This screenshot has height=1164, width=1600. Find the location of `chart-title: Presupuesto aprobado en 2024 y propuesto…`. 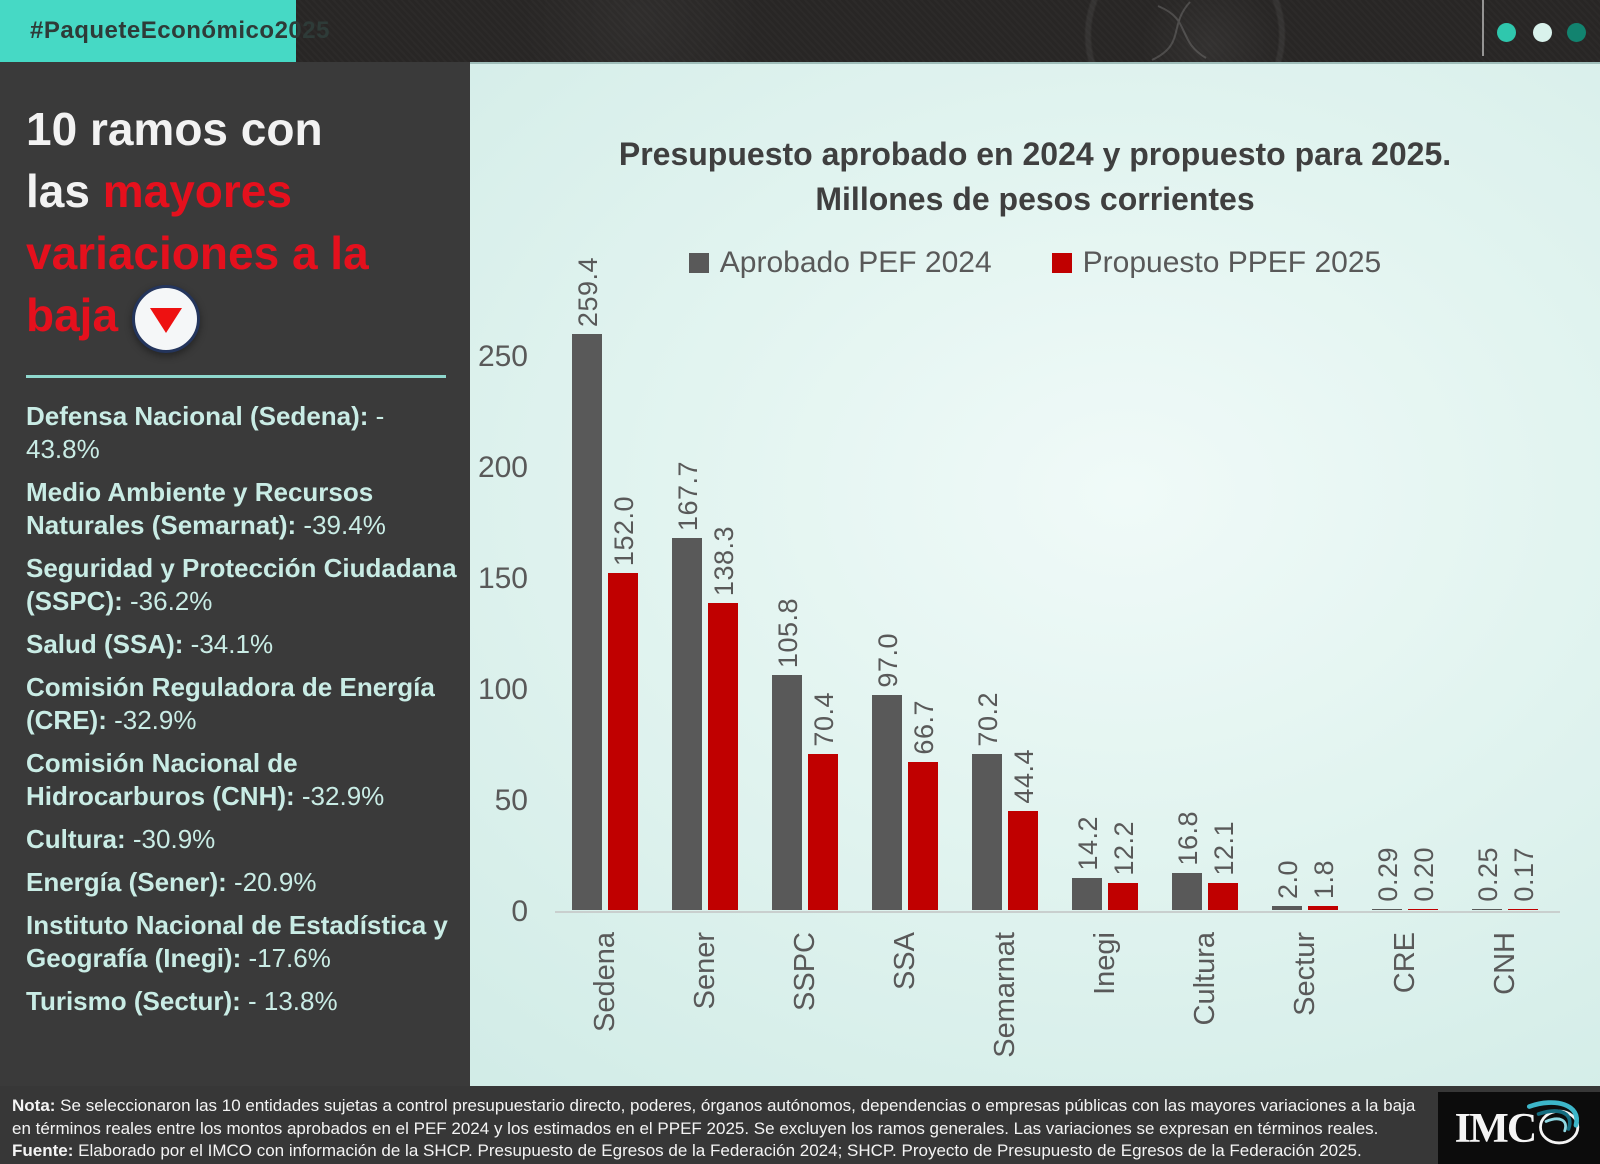

chart-title: Presupuesto aprobado en 2024 y propuesto… is located at coordinates (1035, 177).